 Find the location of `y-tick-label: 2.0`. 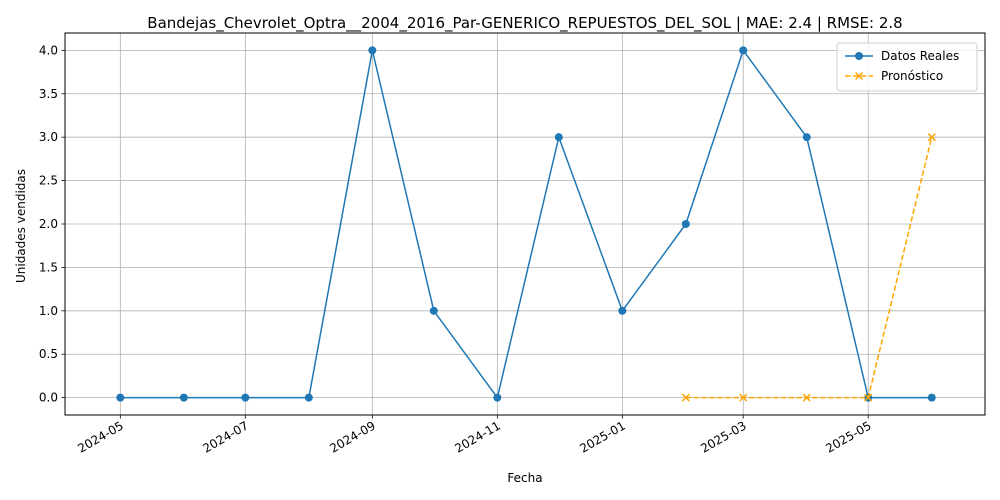

y-tick-label: 2.0 is located at coordinates (48, 224).